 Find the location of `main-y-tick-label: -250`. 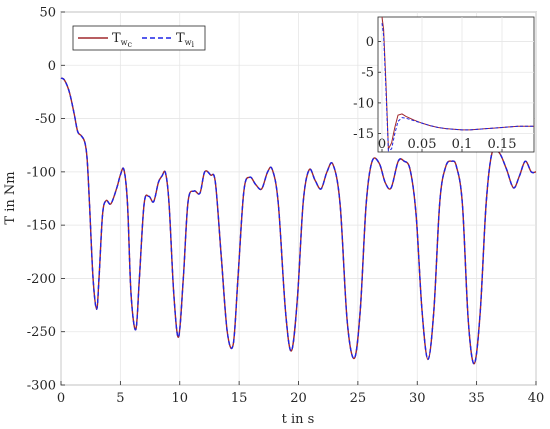

main-y-tick-label: -250 is located at coordinates (41, 332).